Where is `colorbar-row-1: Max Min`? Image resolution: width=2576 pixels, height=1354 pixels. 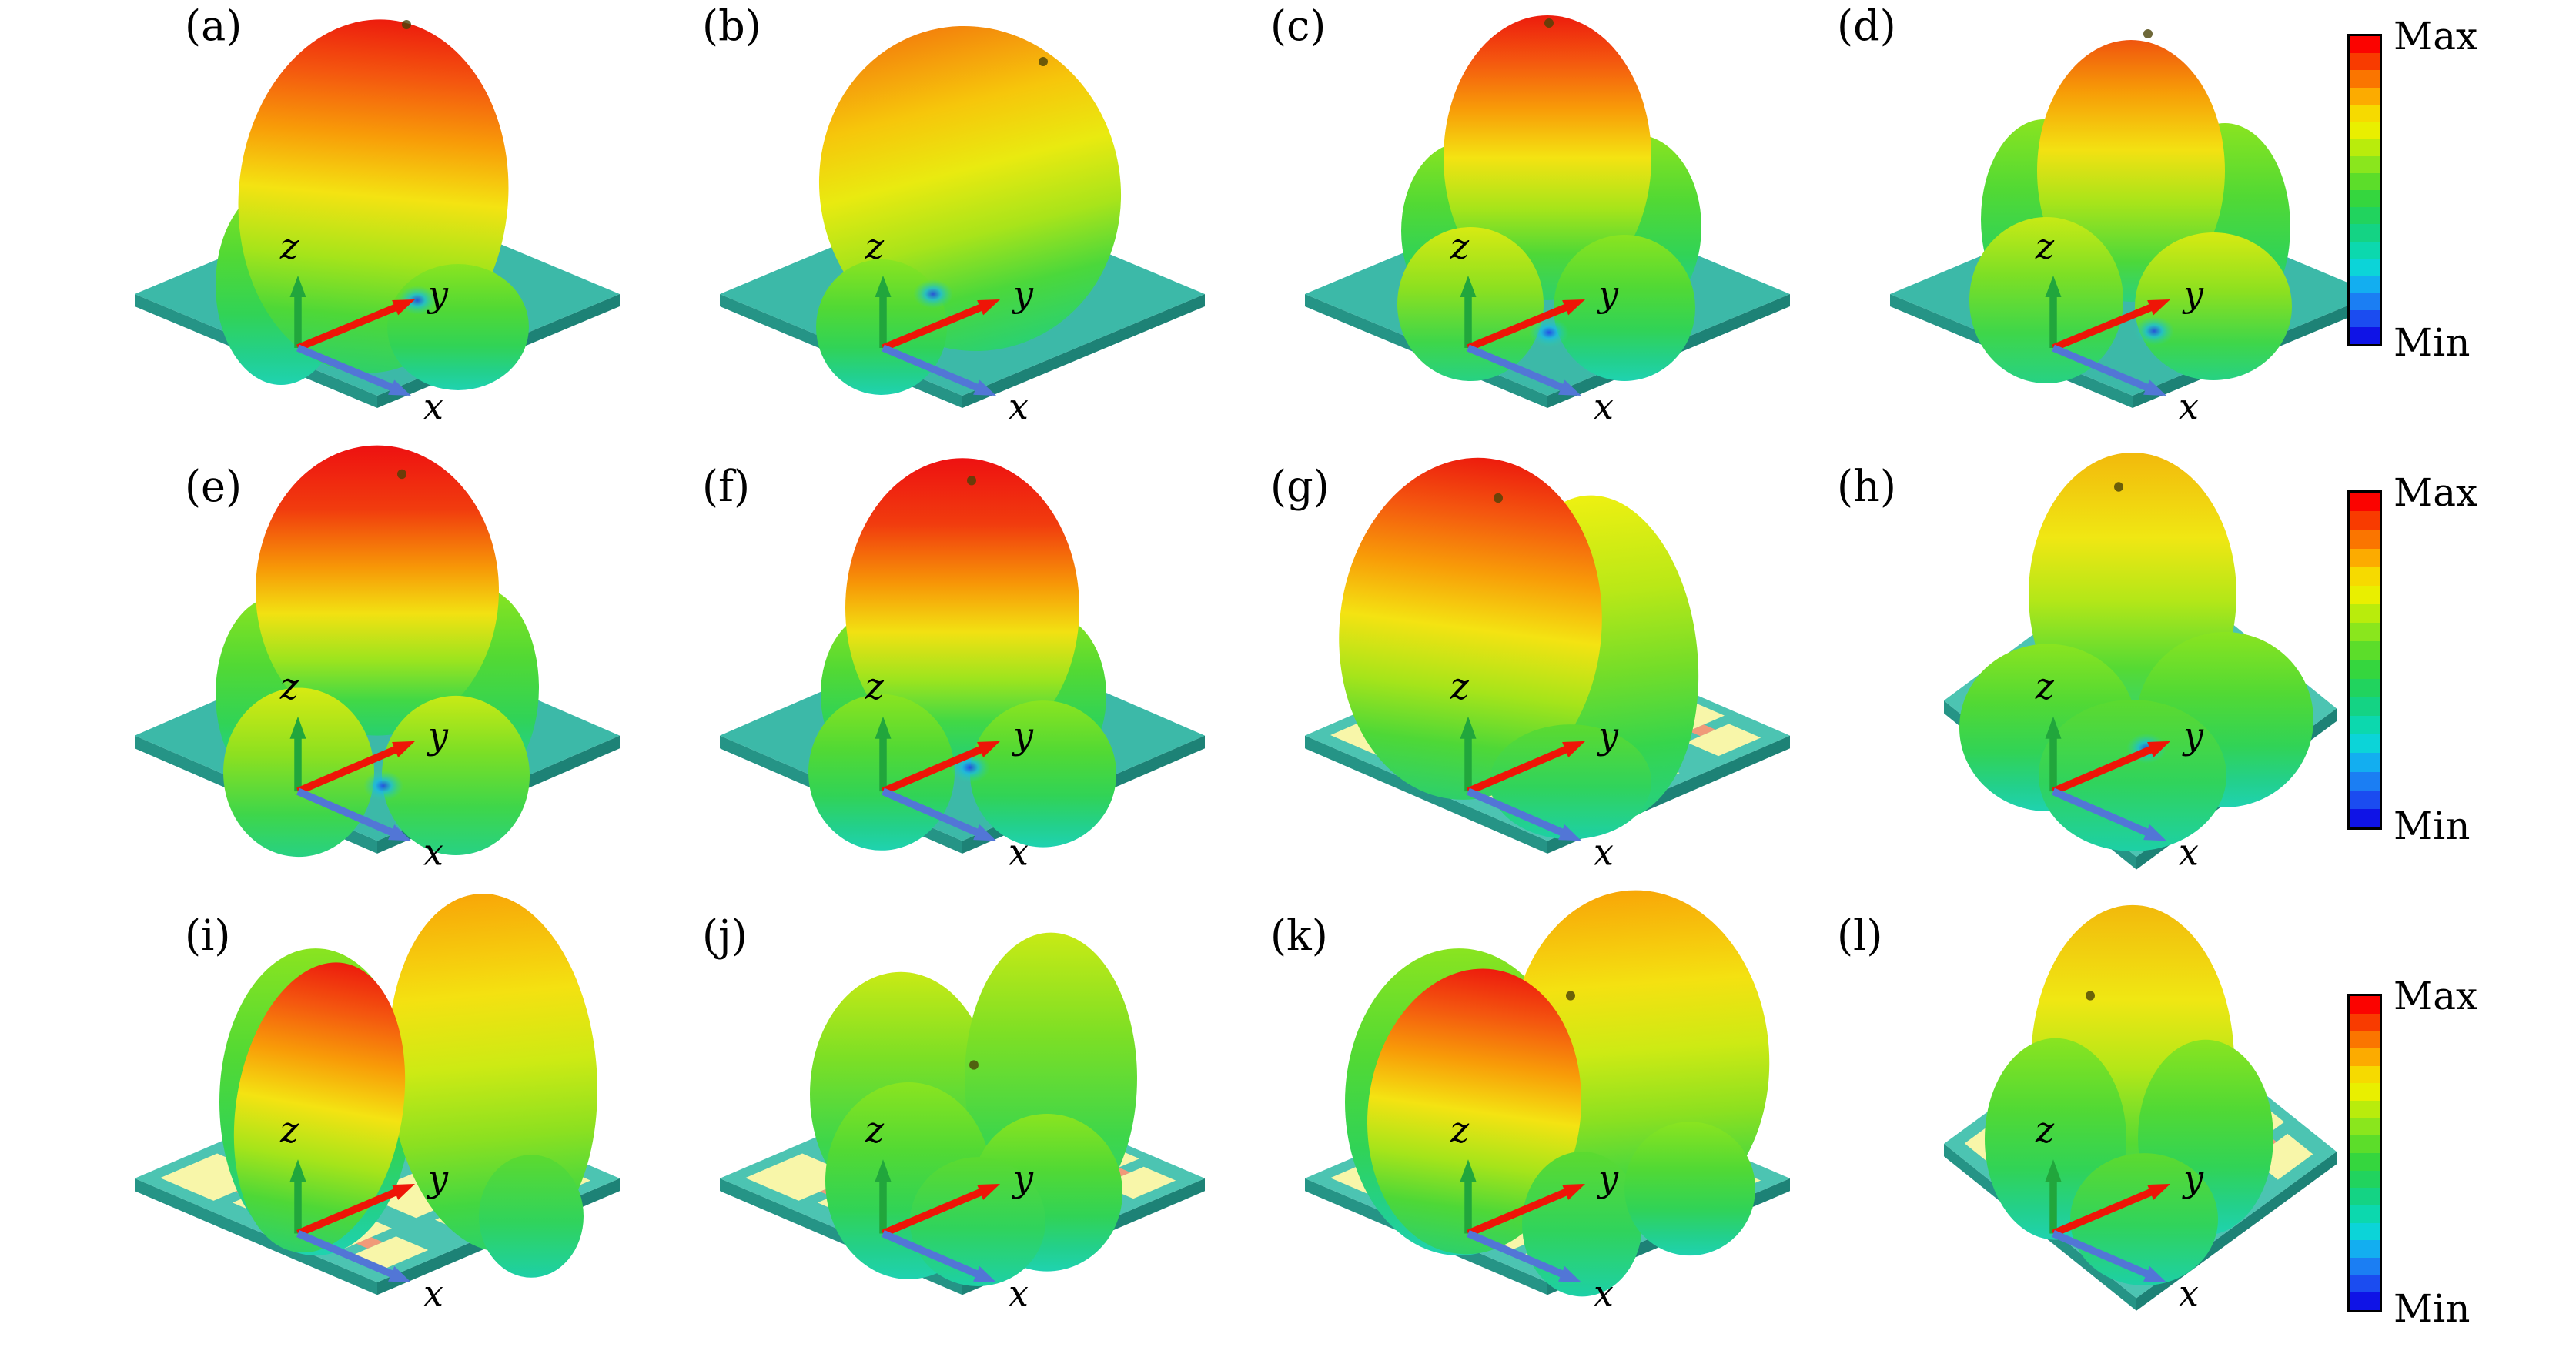
colorbar-row-1: Max Min is located at coordinates (2462, 202).